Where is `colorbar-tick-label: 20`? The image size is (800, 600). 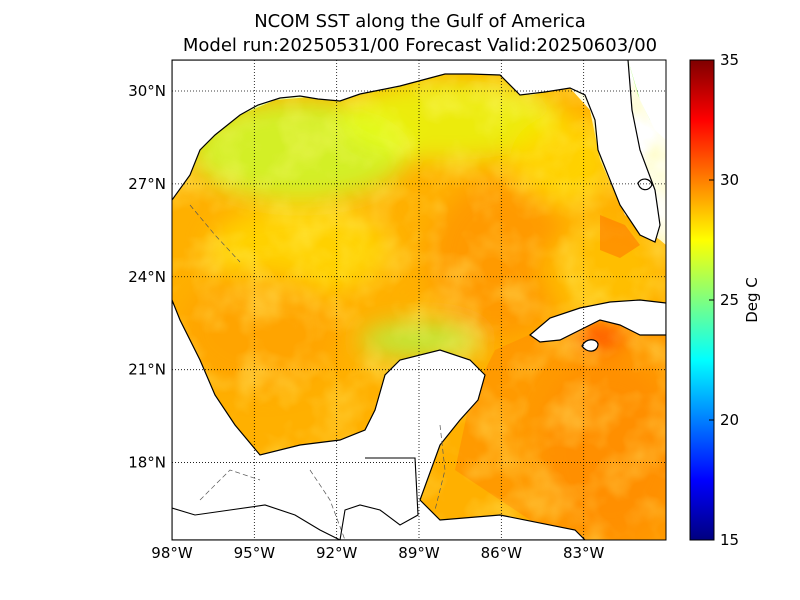 colorbar-tick-label: 20 is located at coordinates (729, 420).